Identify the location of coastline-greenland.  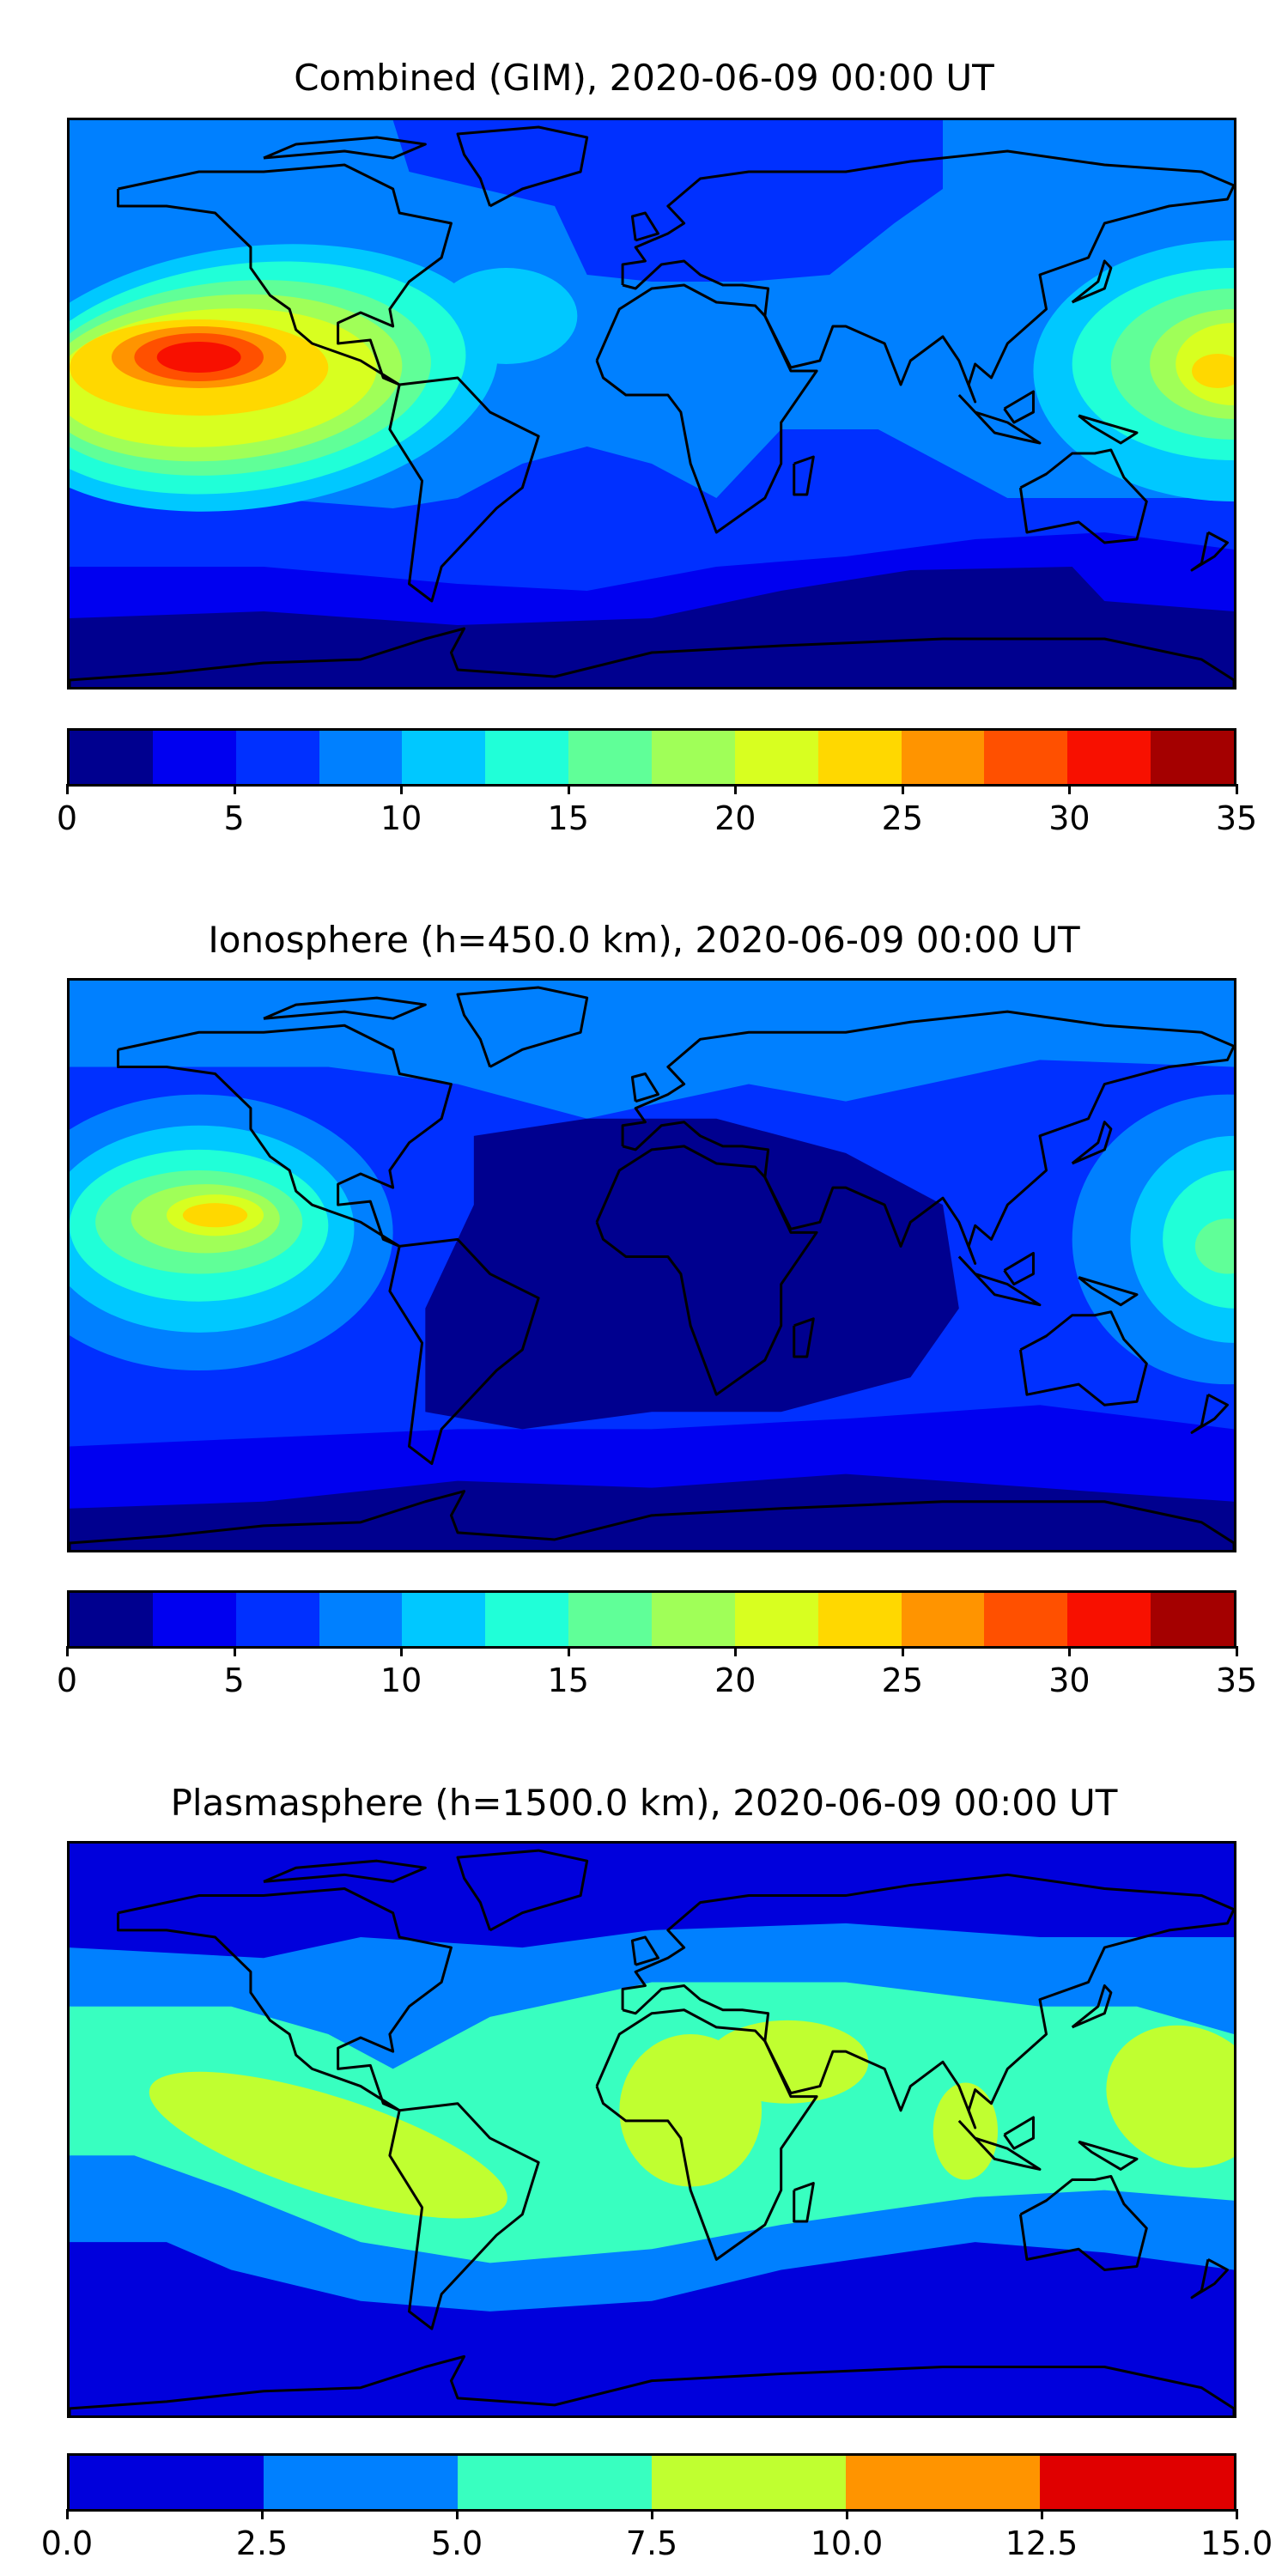
(522, 1890).